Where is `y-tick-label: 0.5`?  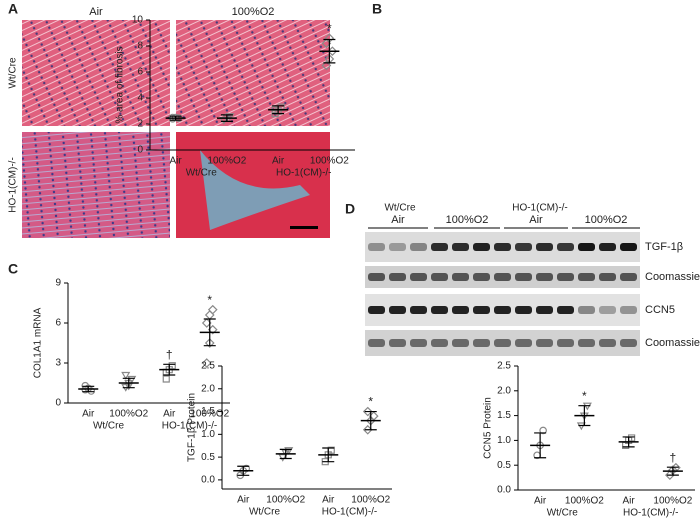
y-tick-label: 0.5 is located at coordinates (208, 457).